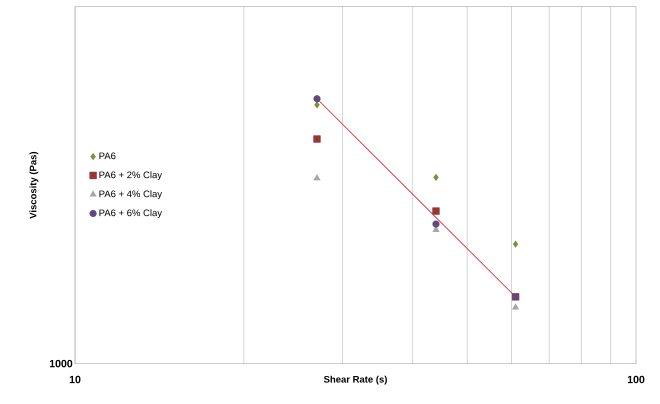  What do you see at coordinates (130, 175) in the screenshot?
I see `legend-label: PA6 + 2% Clay` at bounding box center [130, 175].